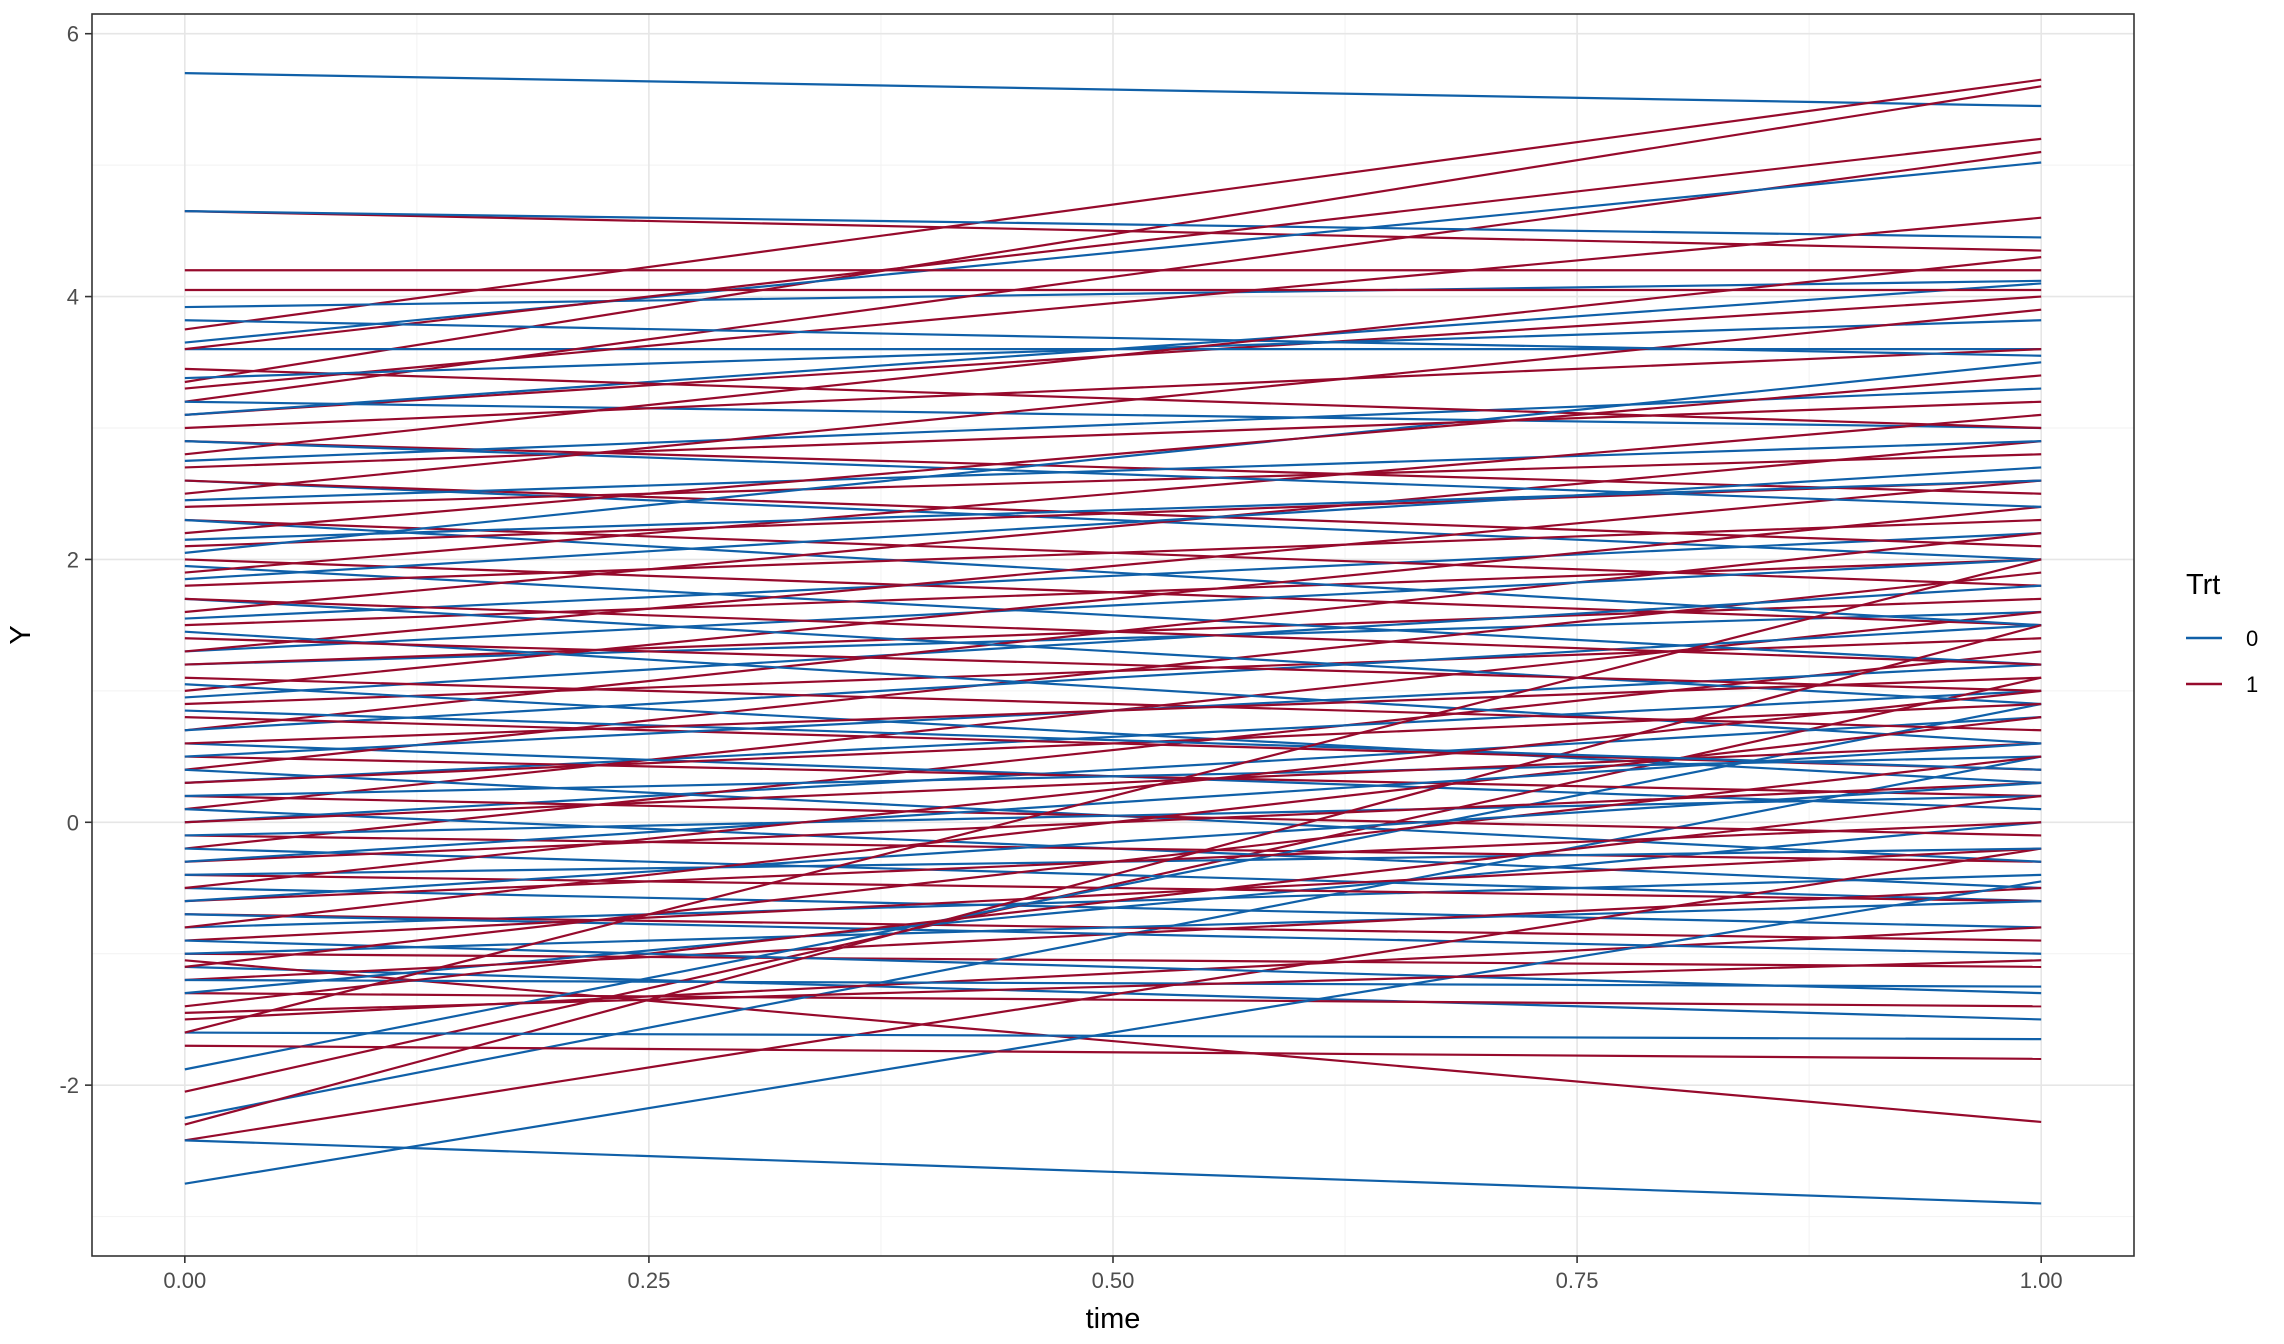  What do you see at coordinates (2203, 585) in the screenshot?
I see `legend-title: Trt` at bounding box center [2203, 585].